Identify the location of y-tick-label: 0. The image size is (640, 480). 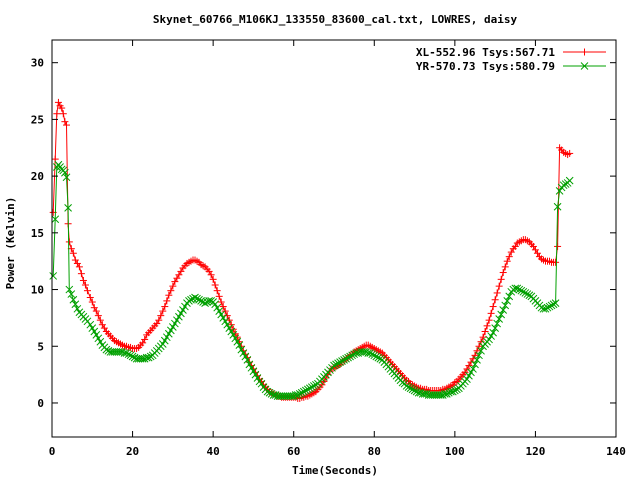
(40, 403).